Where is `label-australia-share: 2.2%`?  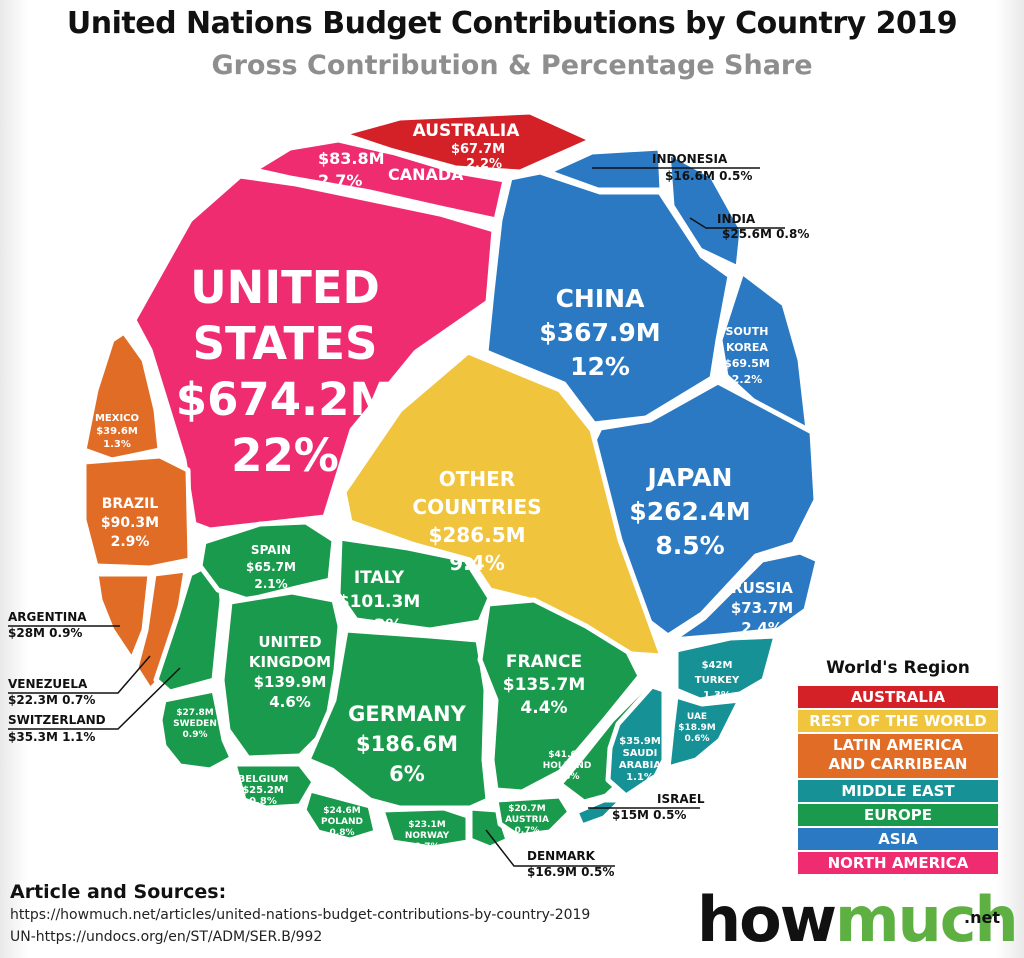 label-australia-share: 2.2% is located at coordinates (484, 164).